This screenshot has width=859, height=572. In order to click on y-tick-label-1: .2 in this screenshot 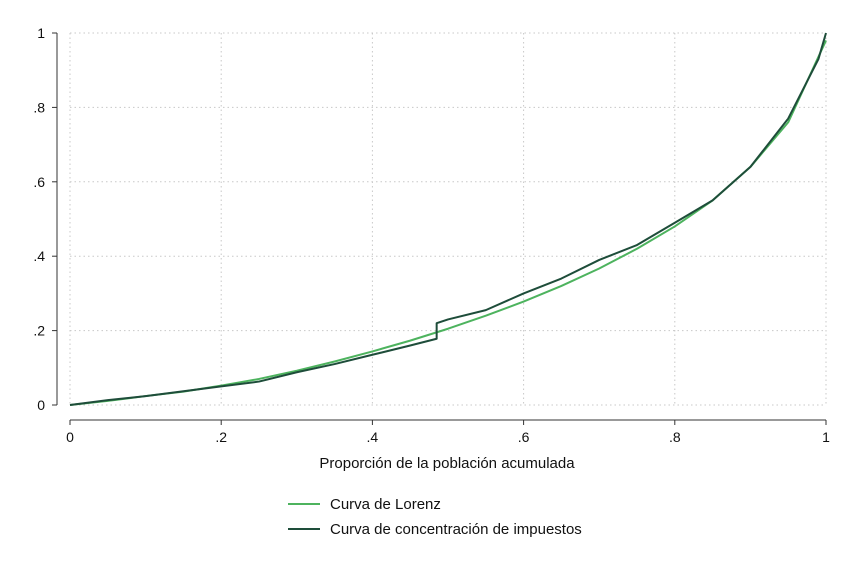, I will do `click(39, 331)`.